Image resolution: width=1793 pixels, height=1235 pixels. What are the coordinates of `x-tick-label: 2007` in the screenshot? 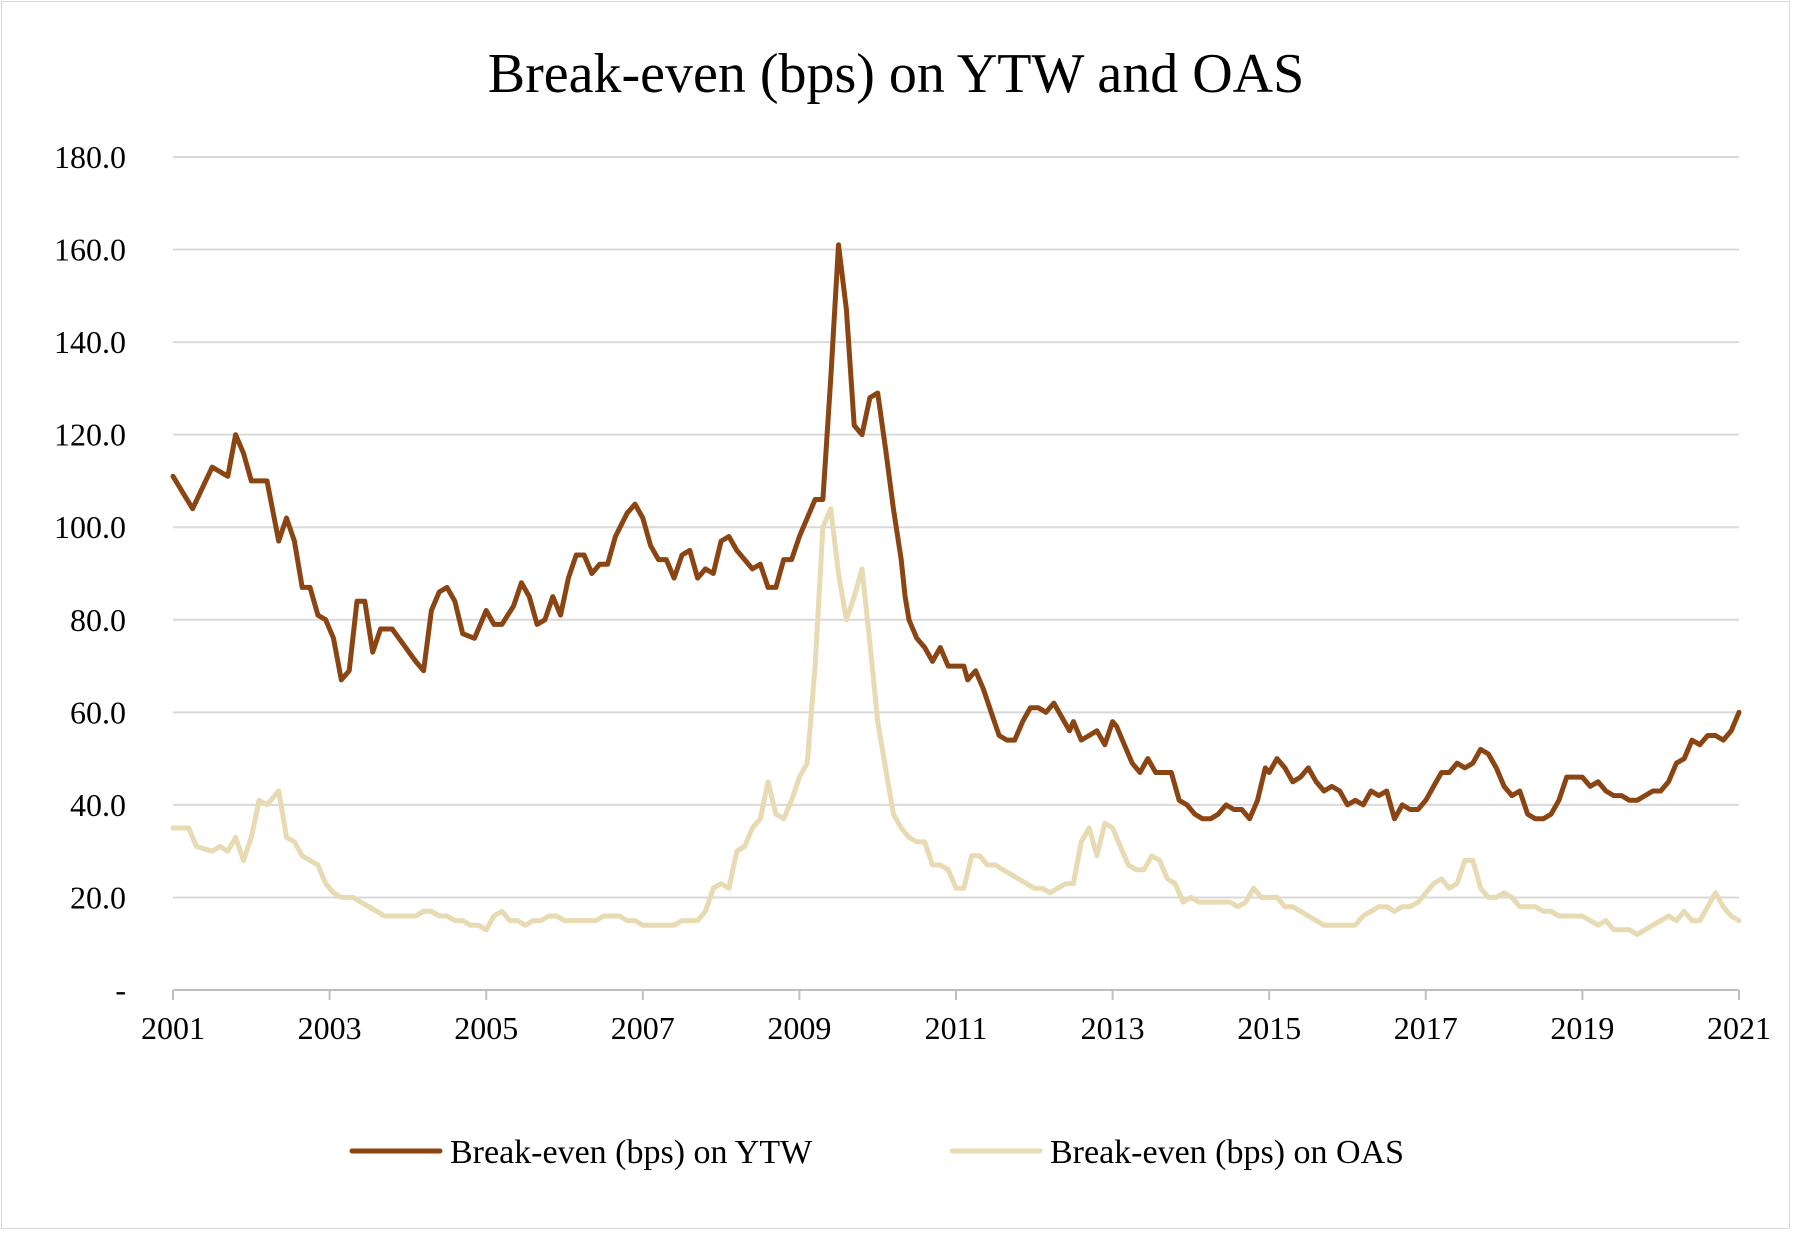 It's located at (643, 1028).